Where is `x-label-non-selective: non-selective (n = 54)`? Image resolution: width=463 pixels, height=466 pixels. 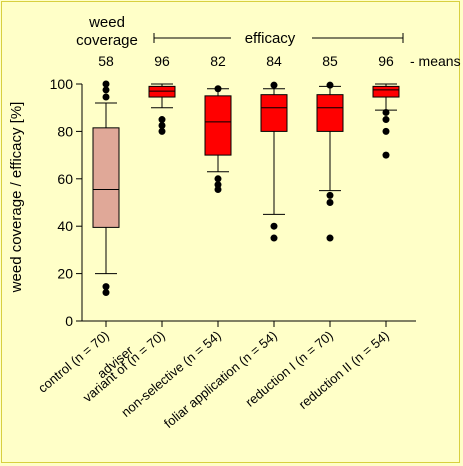
x-label-non-selective: non-selective (n = 54) is located at coordinates (171, 374).